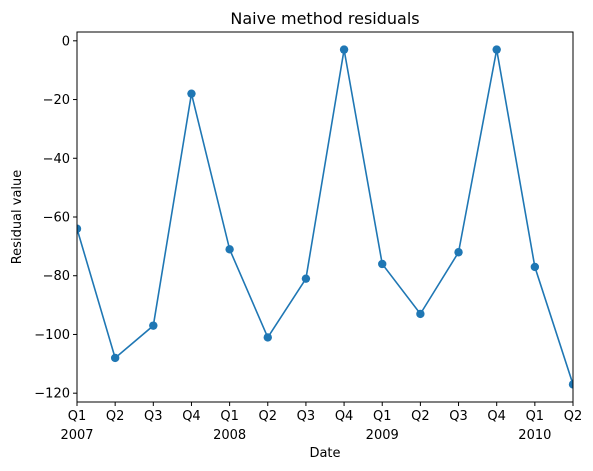 The image size is (593, 471). I want to click on x-tick-label-year: 2007, so click(76, 435).